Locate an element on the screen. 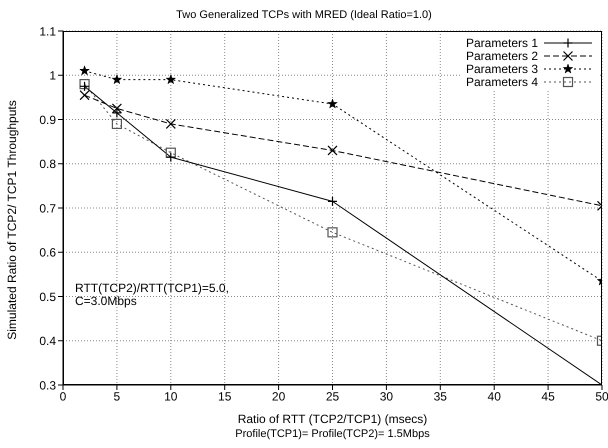  y-tick-label: 0.5 is located at coordinates (47, 297).